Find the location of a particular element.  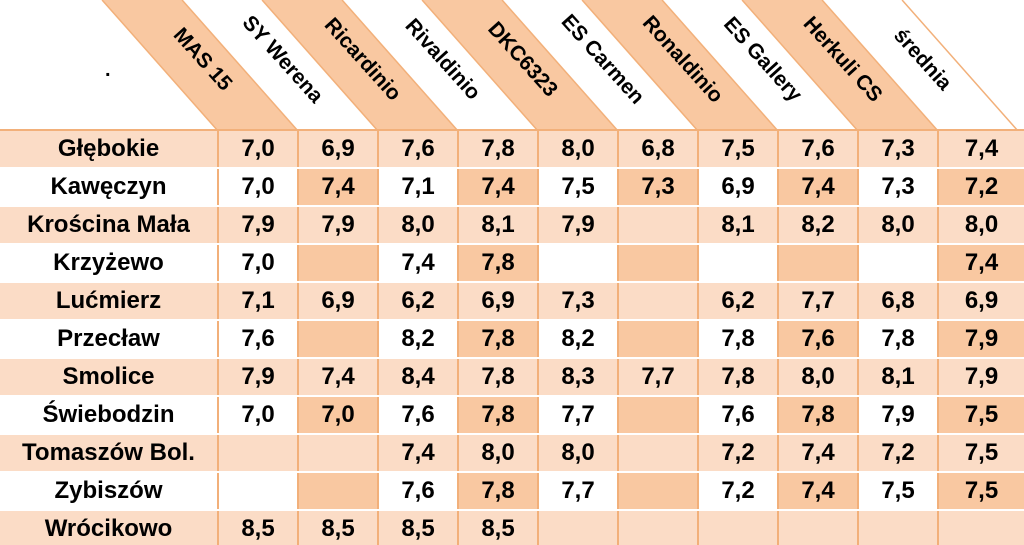

table-row: Wrócikowo 8,5 8,5 8,5 8,5 is located at coordinates (512, 527).